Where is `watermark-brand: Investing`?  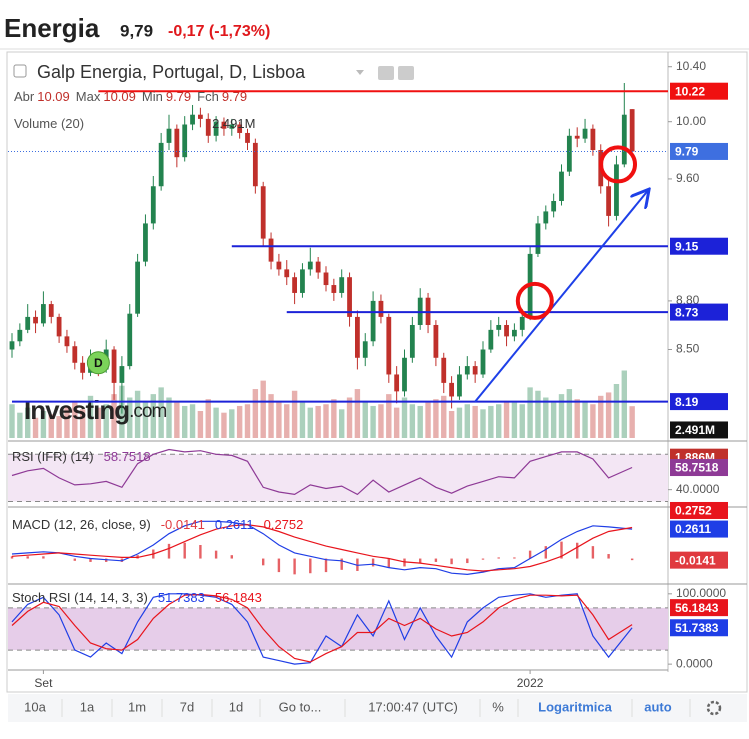 watermark-brand: Investing is located at coordinates (76, 410).